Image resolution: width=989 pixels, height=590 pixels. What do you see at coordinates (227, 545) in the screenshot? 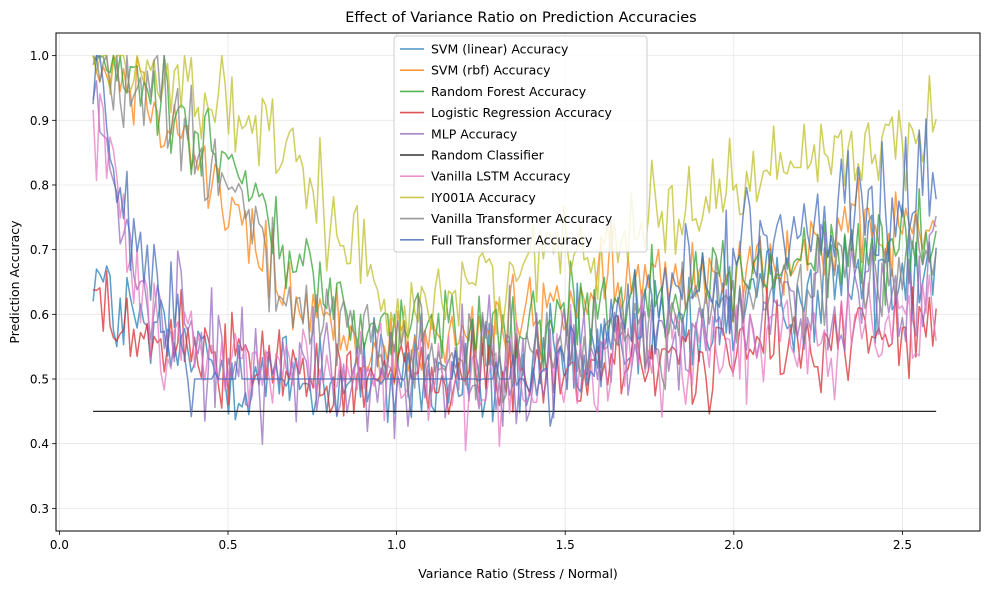
I see `x-tick-label: 0.5` at bounding box center [227, 545].